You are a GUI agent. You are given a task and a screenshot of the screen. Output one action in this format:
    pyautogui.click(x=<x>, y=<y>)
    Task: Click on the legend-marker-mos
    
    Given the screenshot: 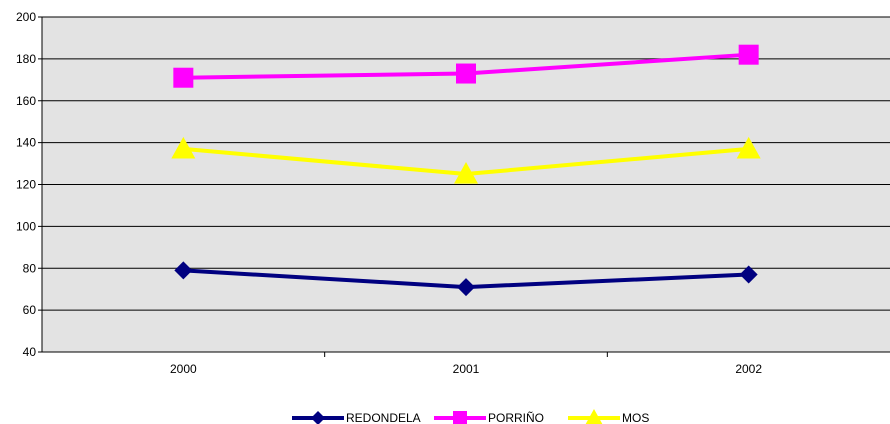 What is the action you would take?
    pyautogui.click(x=594, y=416)
    